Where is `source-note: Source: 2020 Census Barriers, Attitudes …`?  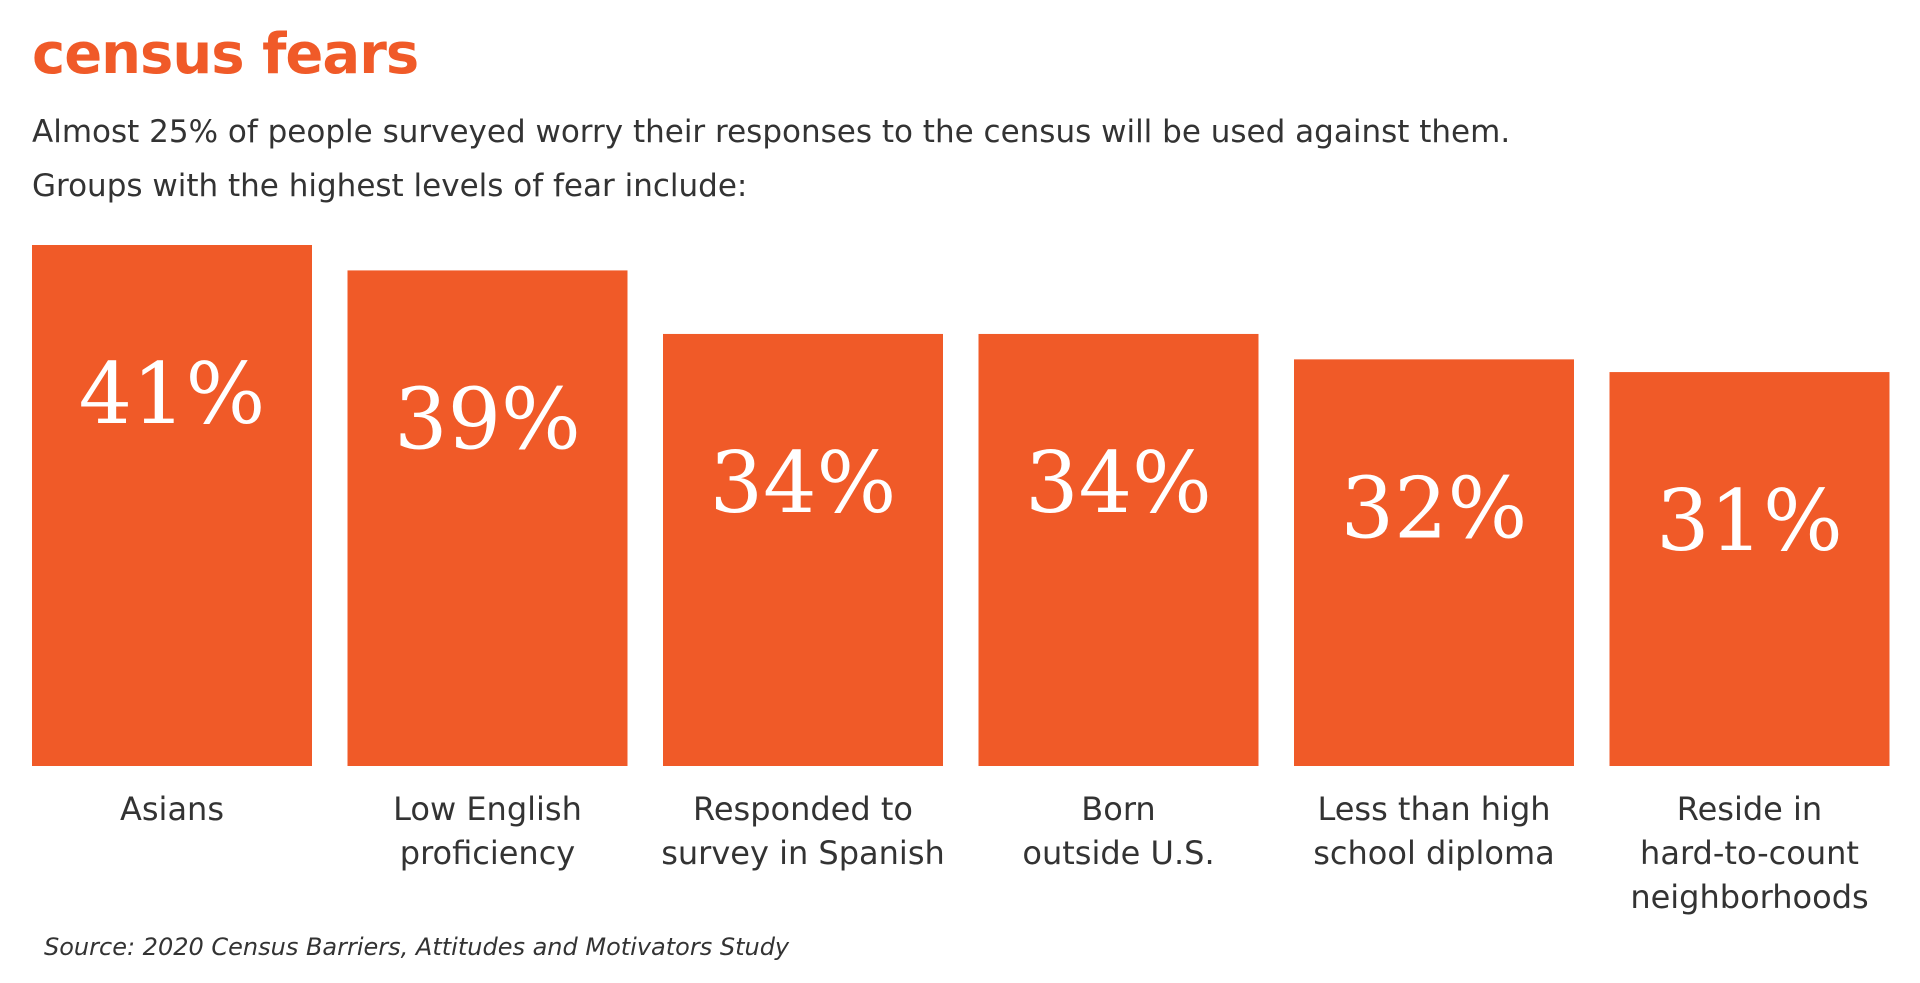
source-note: Source: 2020 Census Barriers, Attitudes … is located at coordinates (417, 947).